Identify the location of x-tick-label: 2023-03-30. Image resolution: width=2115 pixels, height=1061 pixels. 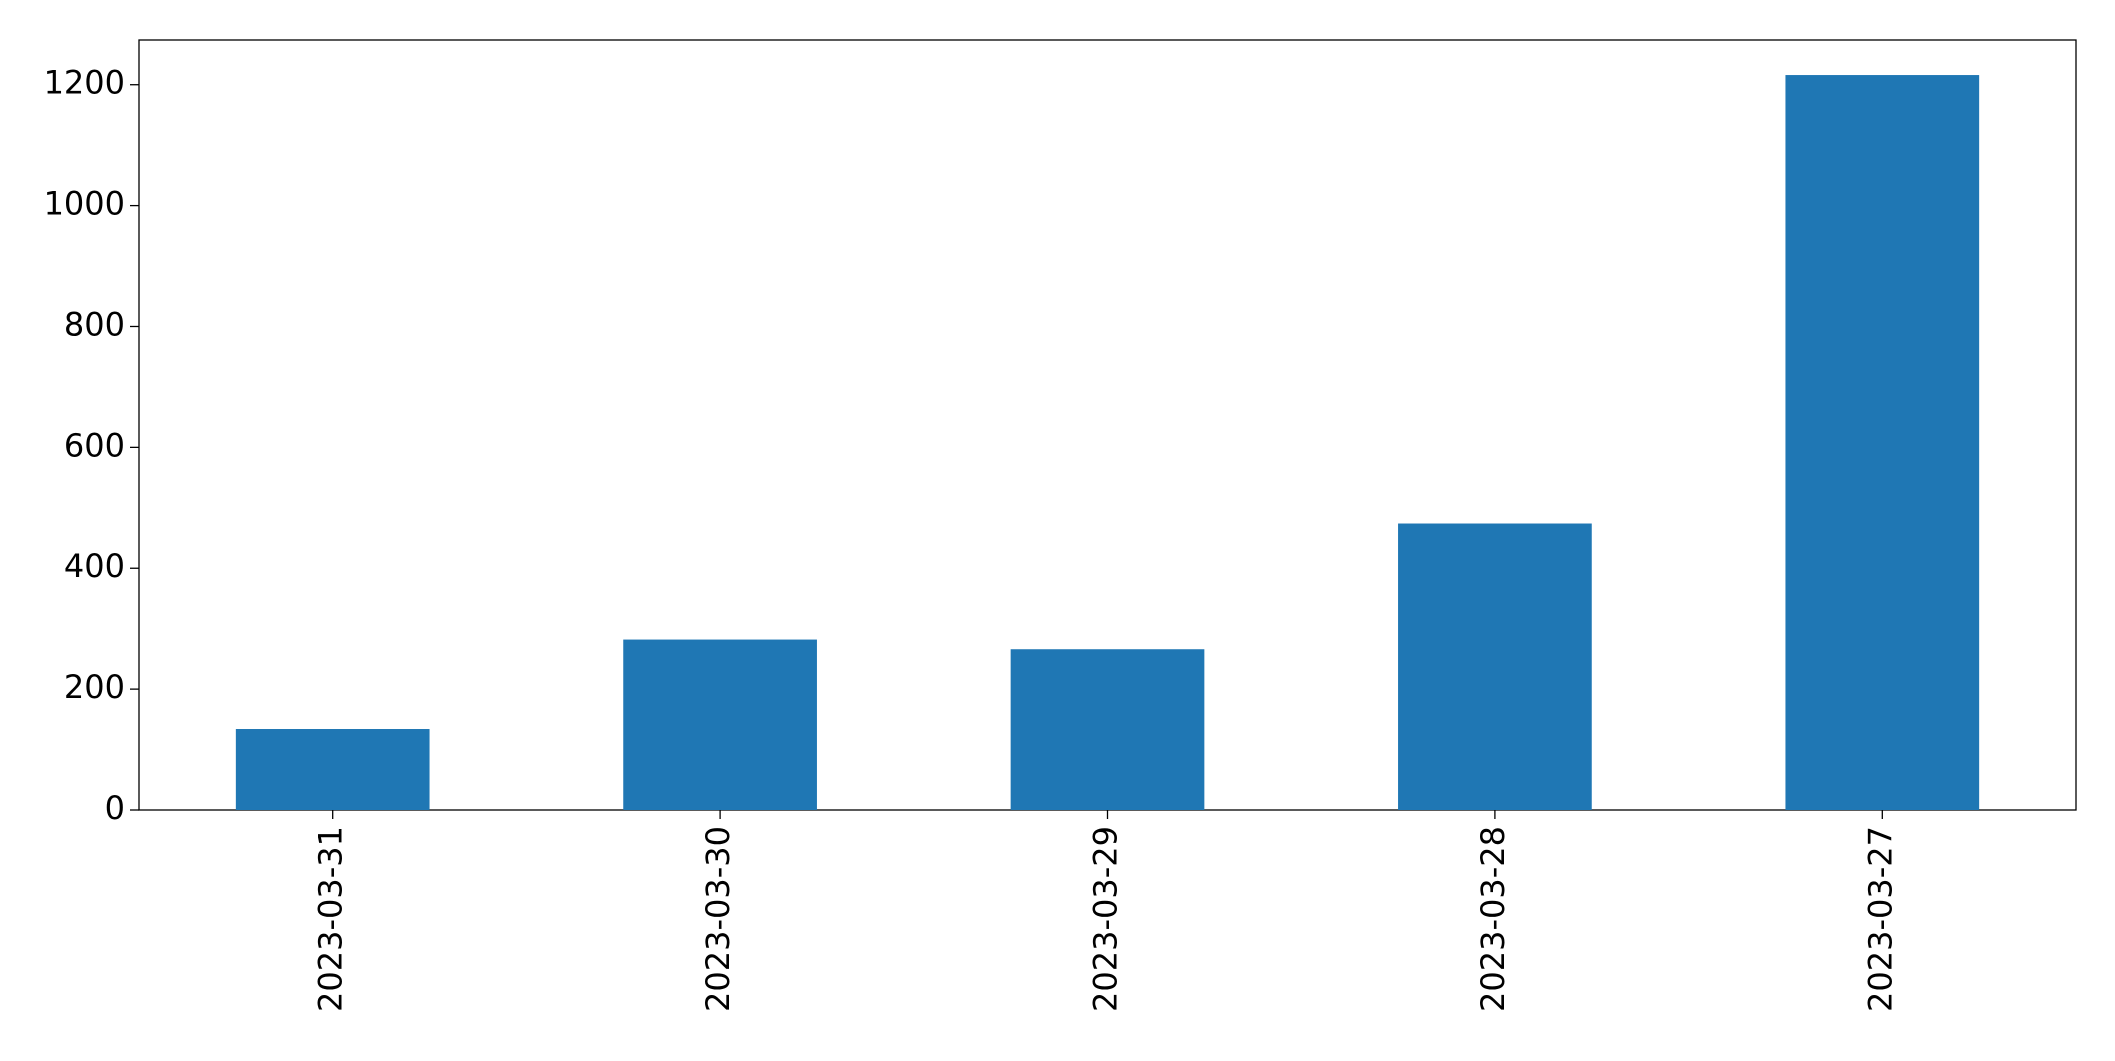
(718, 919).